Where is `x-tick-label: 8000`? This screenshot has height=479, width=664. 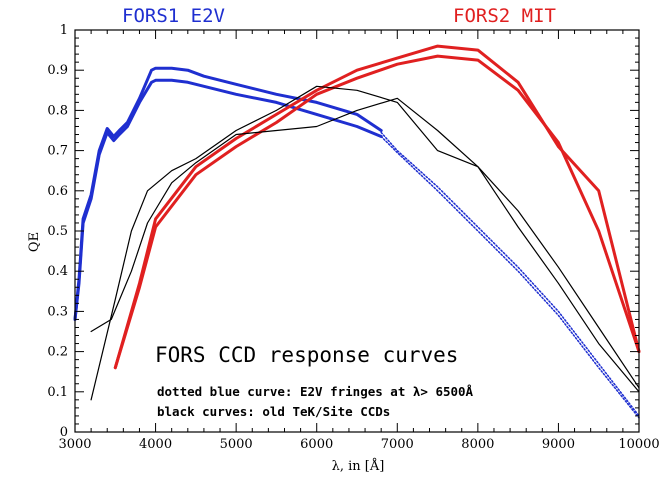
x-tick-label: 8000 is located at coordinates (477, 444).